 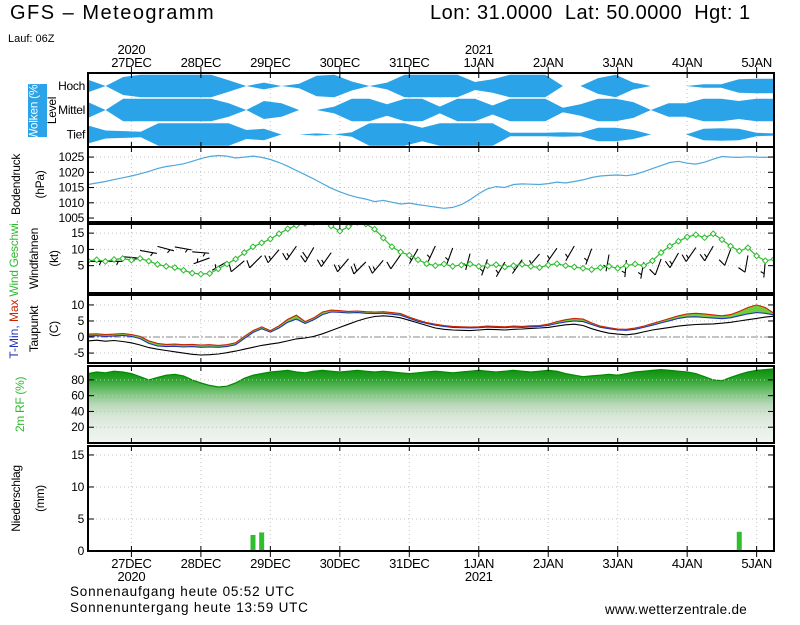 What do you see at coordinates (16, 184) in the screenshot?
I see `pressure-axis-label: Bodendruck` at bounding box center [16, 184].